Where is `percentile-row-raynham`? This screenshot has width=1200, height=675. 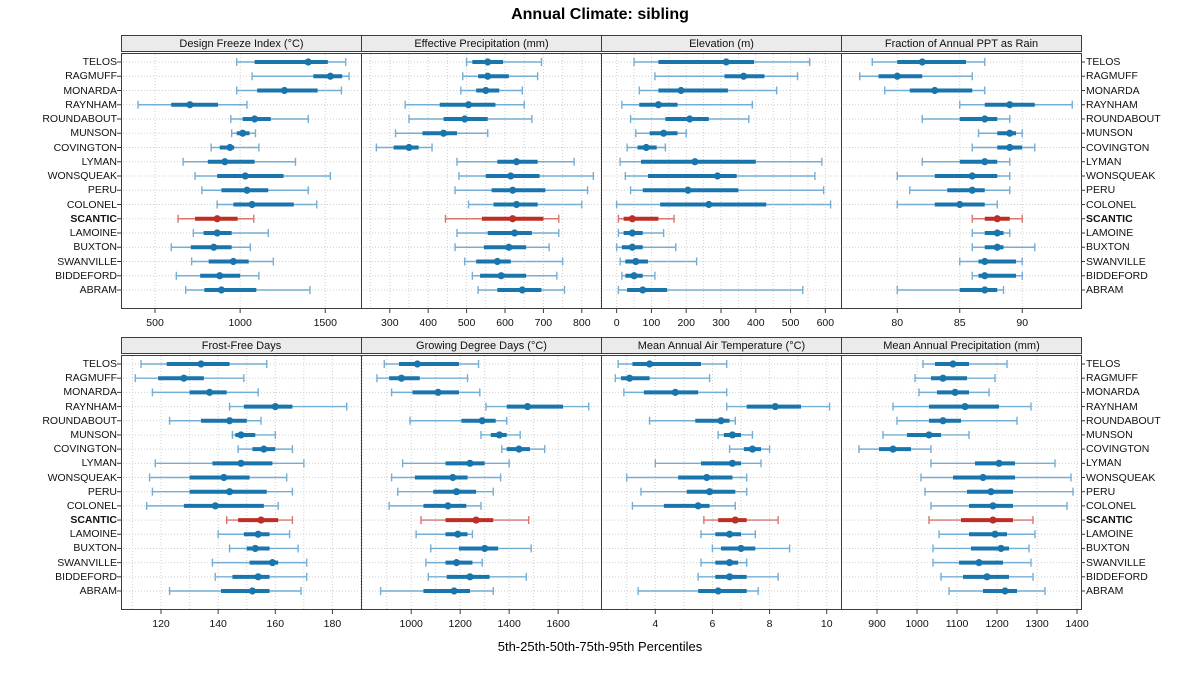
percentile-row-raynham is located at coordinates (288, 406).